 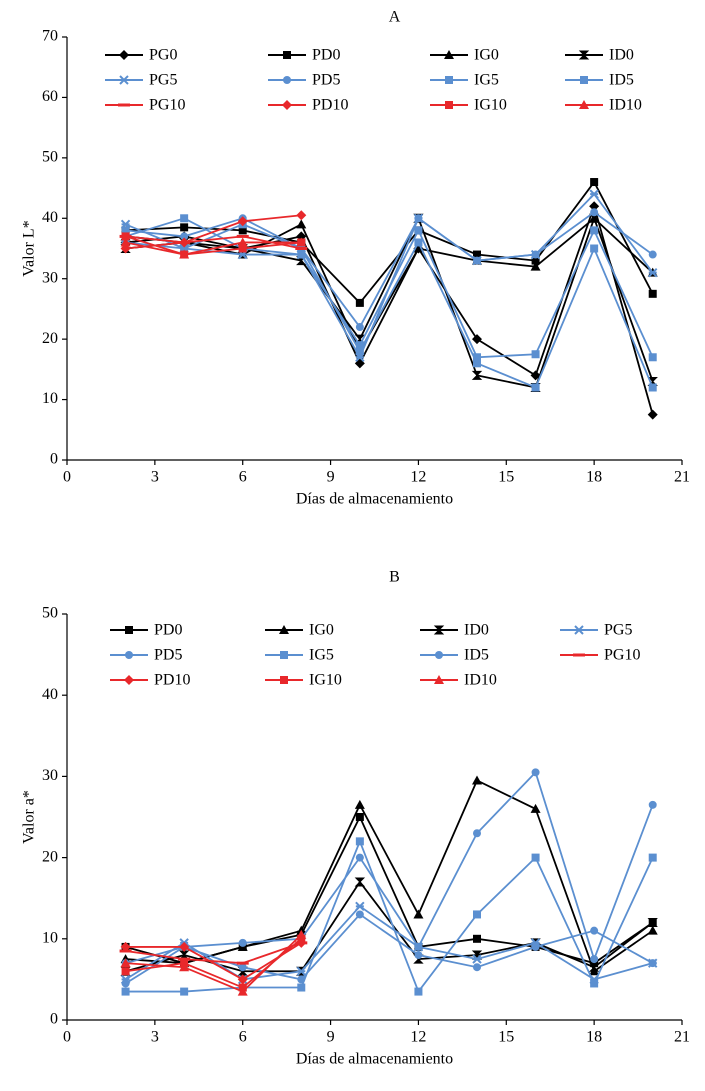 What do you see at coordinates (50, 217) in the screenshot?
I see `y-tick-label: 40` at bounding box center [50, 217].